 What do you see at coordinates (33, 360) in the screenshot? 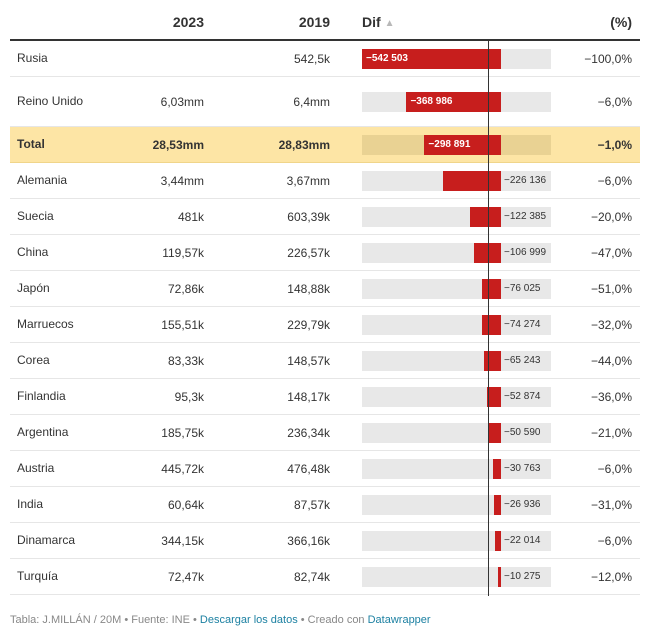
I see `row-name: Corea` at bounding box center [33, 360].